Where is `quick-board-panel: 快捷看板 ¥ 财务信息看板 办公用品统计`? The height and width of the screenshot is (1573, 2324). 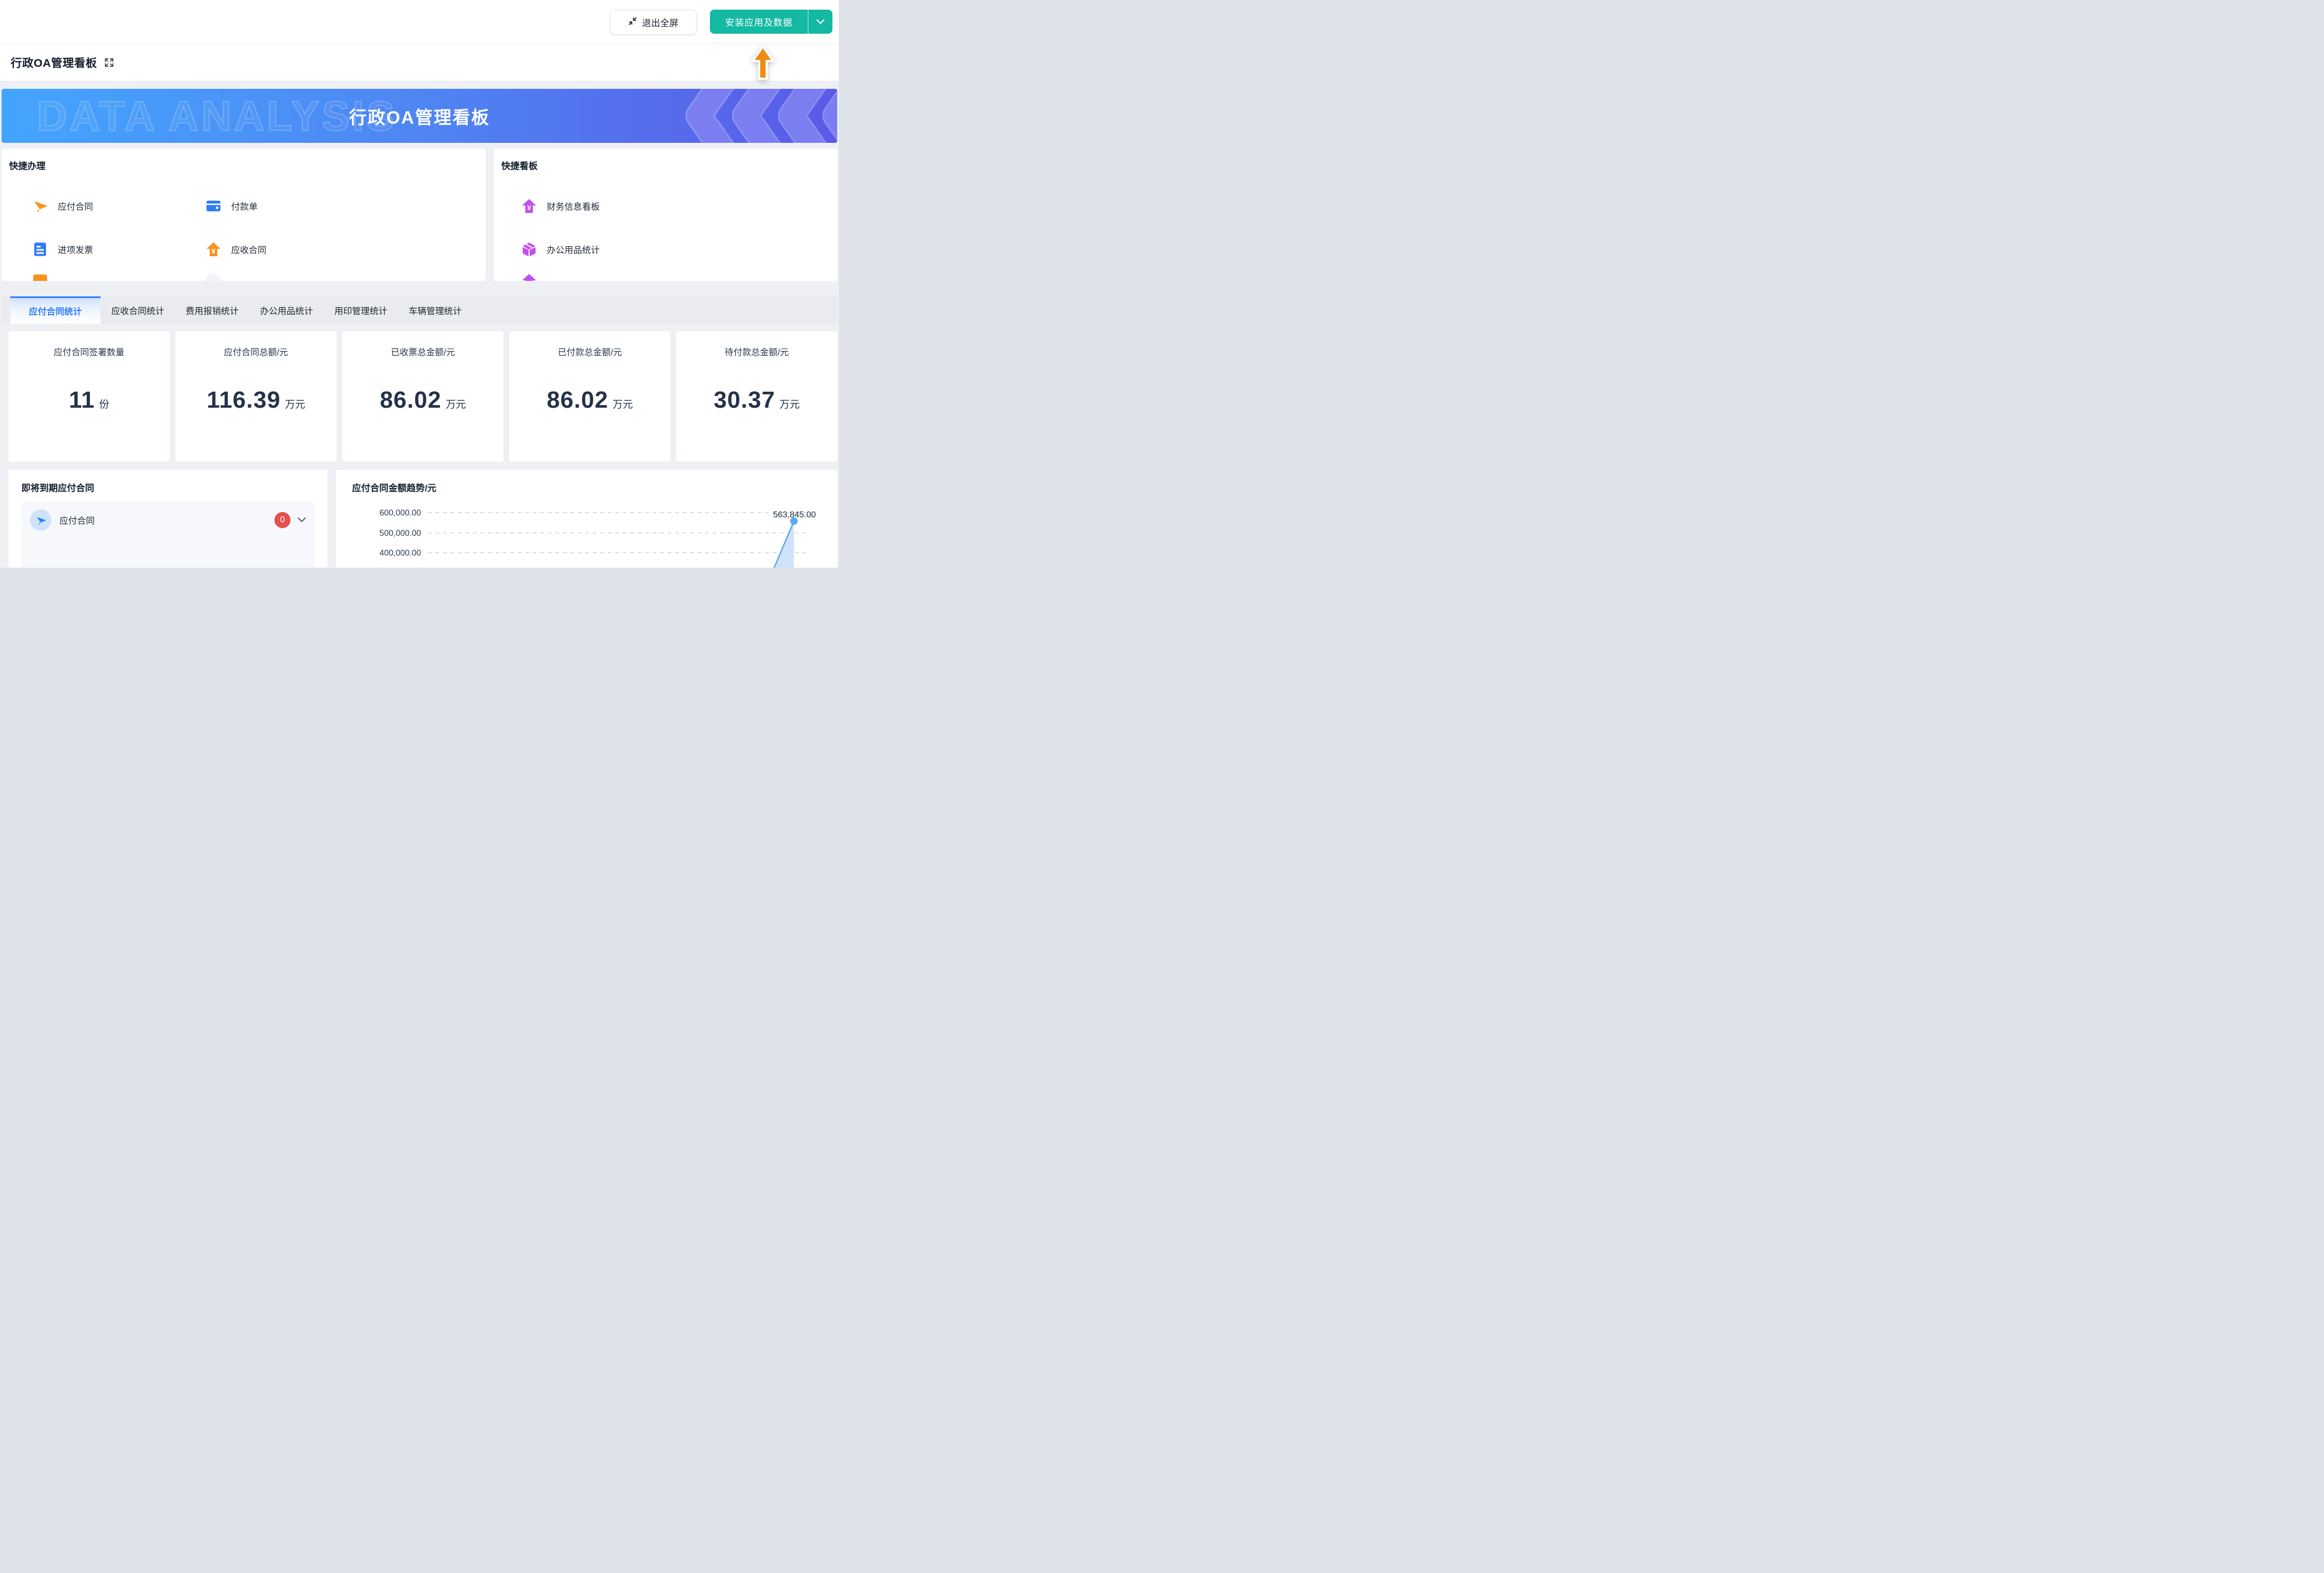 quick-board-panel: 快捷看板 ¥ 财务信息看板 办公用品统计 is located at coordinates (665, 215).